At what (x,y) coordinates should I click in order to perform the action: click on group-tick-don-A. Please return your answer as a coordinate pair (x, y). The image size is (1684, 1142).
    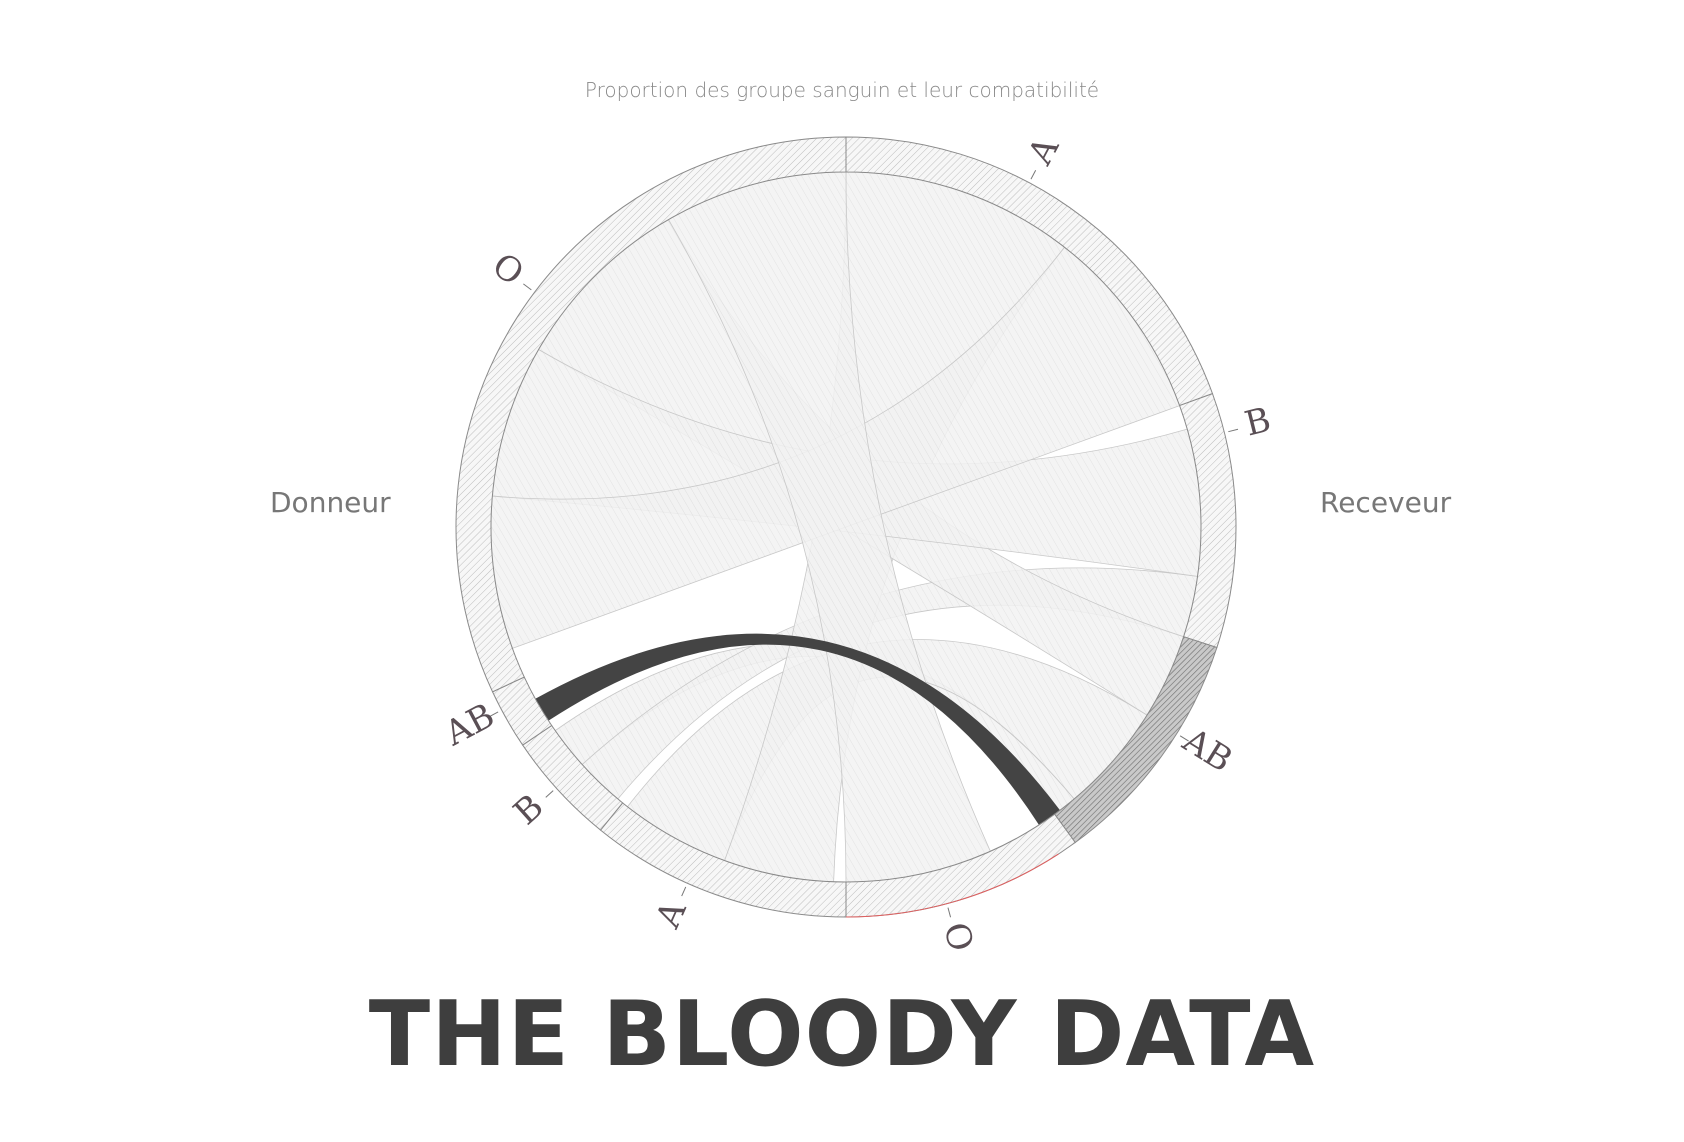
    Looking at the image, I should click on (684, 891).